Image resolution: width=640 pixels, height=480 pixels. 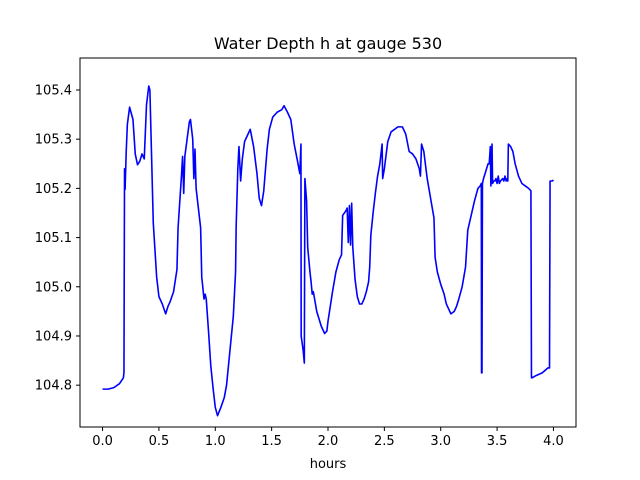 I want to click on x-tick-label: 0.0, so click(x=102, y=441).